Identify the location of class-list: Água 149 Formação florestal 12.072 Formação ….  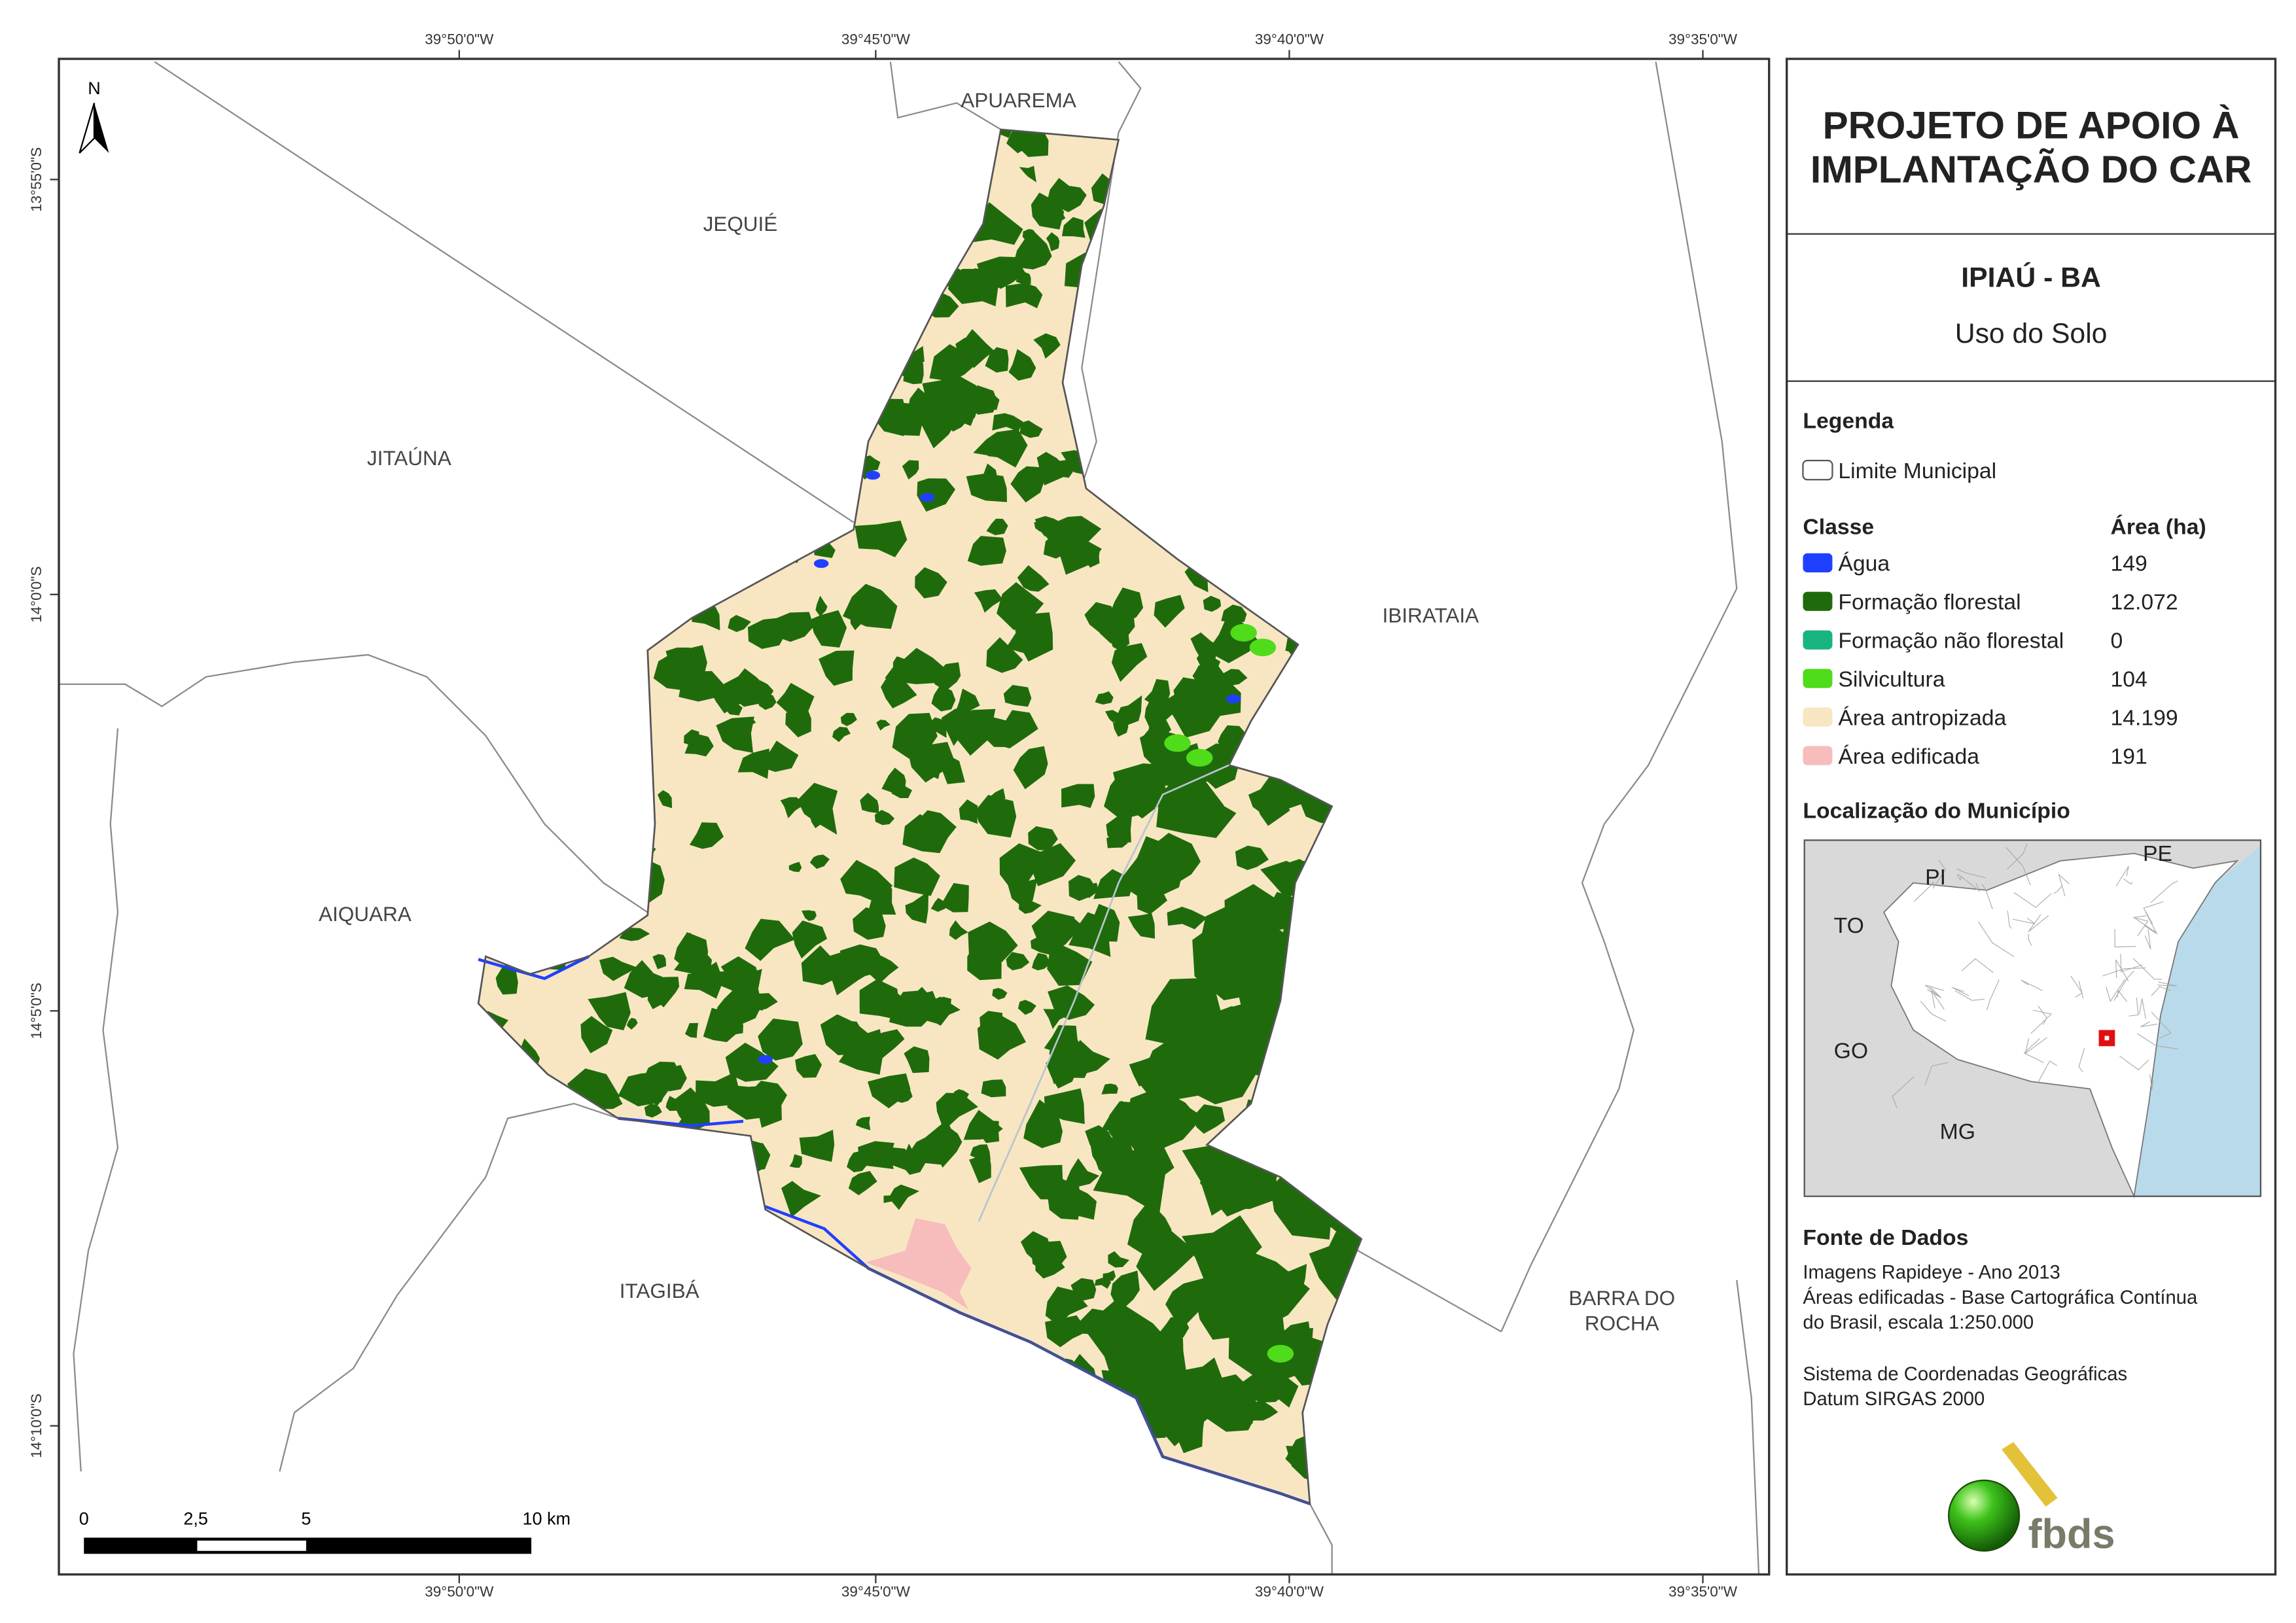
(1990, 660).